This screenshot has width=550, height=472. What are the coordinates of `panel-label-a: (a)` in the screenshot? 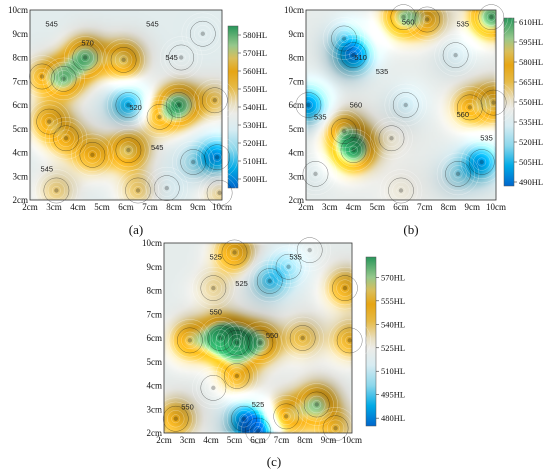 It's located at (136, 229).